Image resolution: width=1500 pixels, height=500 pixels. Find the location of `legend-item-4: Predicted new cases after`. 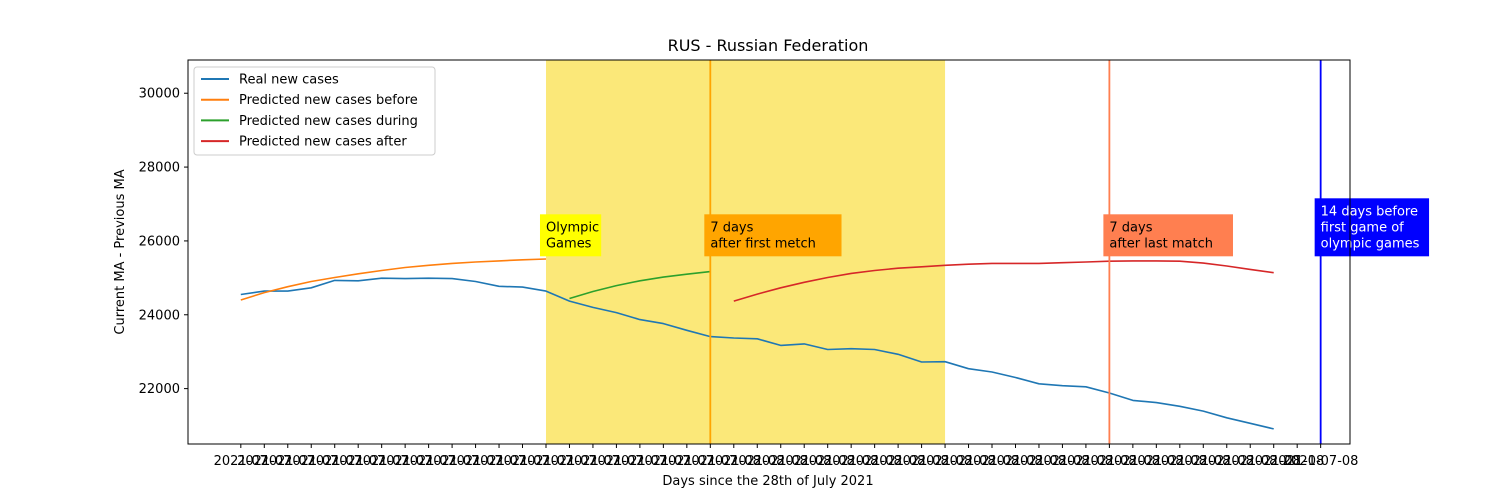

legend-item-4: Predicted new cases after is located at coordinates (304, 142).